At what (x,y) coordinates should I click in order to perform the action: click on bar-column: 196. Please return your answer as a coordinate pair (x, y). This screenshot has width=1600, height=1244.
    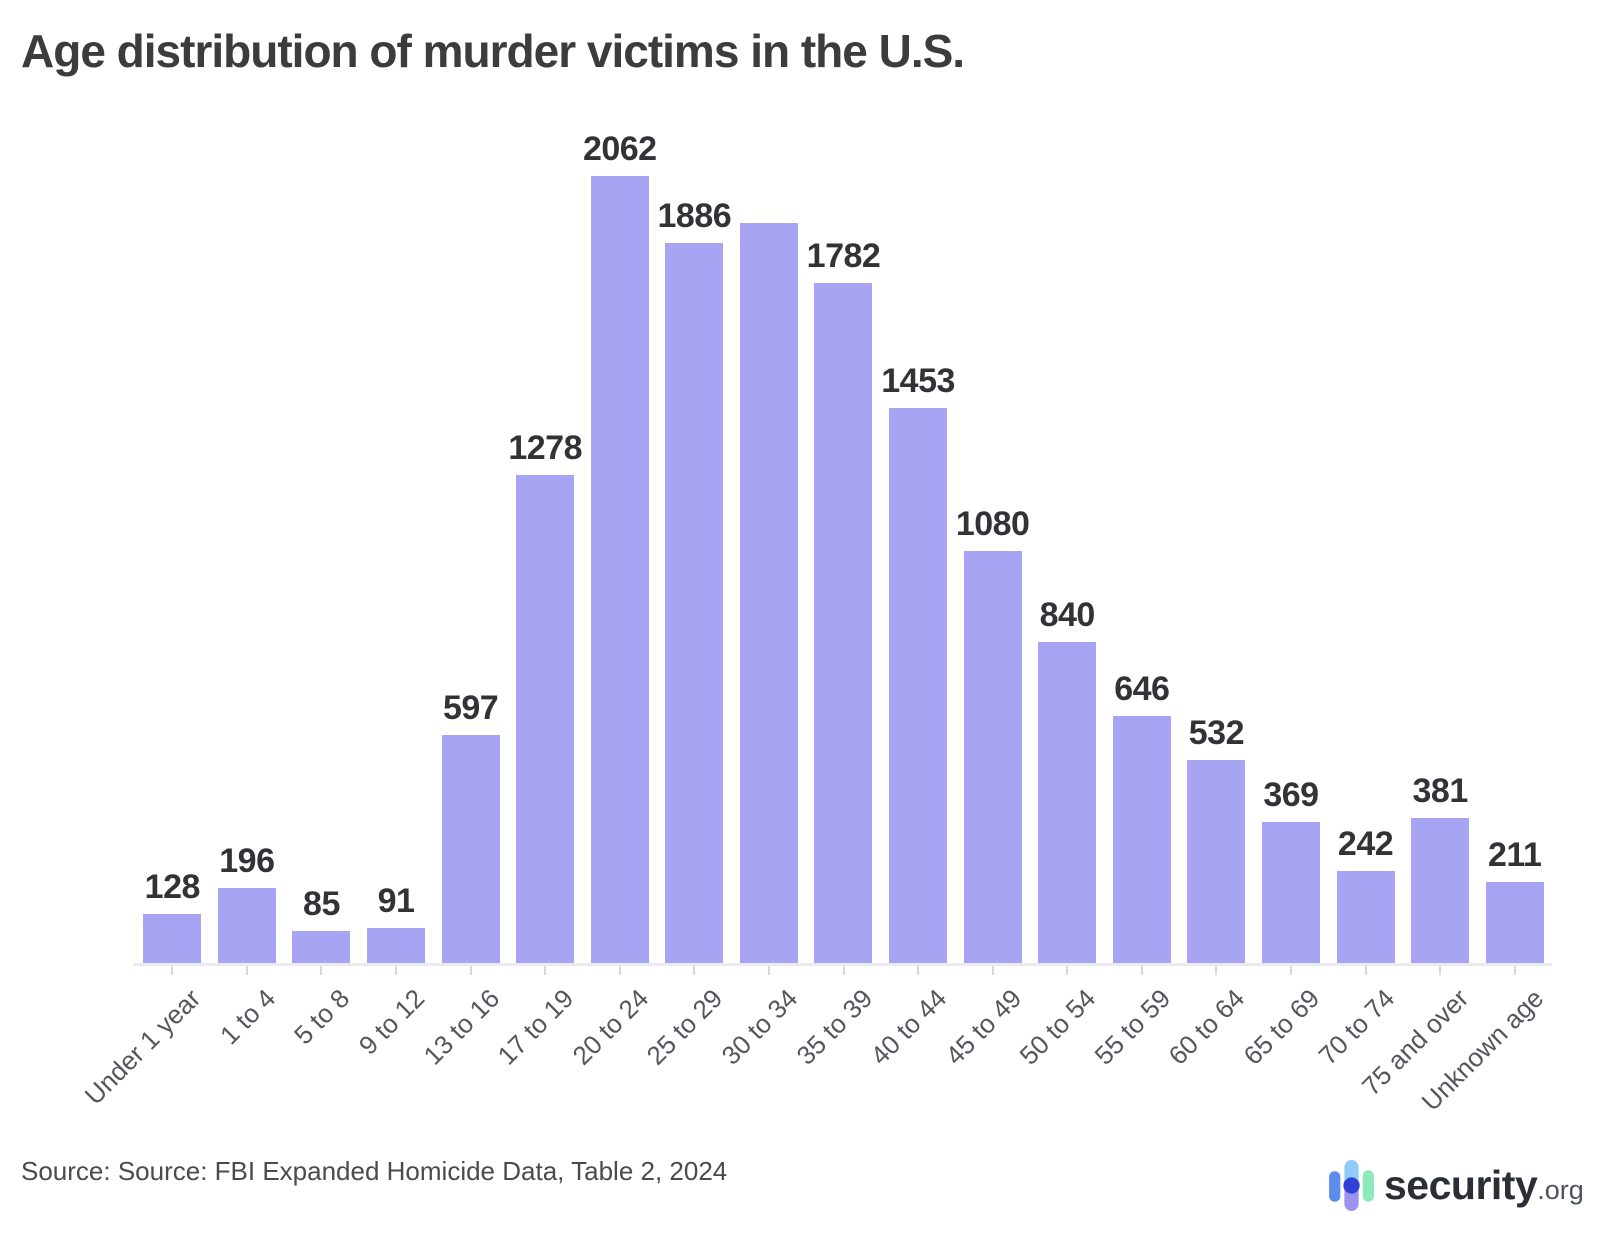
    Looking at the image, I should click on (247, 481).